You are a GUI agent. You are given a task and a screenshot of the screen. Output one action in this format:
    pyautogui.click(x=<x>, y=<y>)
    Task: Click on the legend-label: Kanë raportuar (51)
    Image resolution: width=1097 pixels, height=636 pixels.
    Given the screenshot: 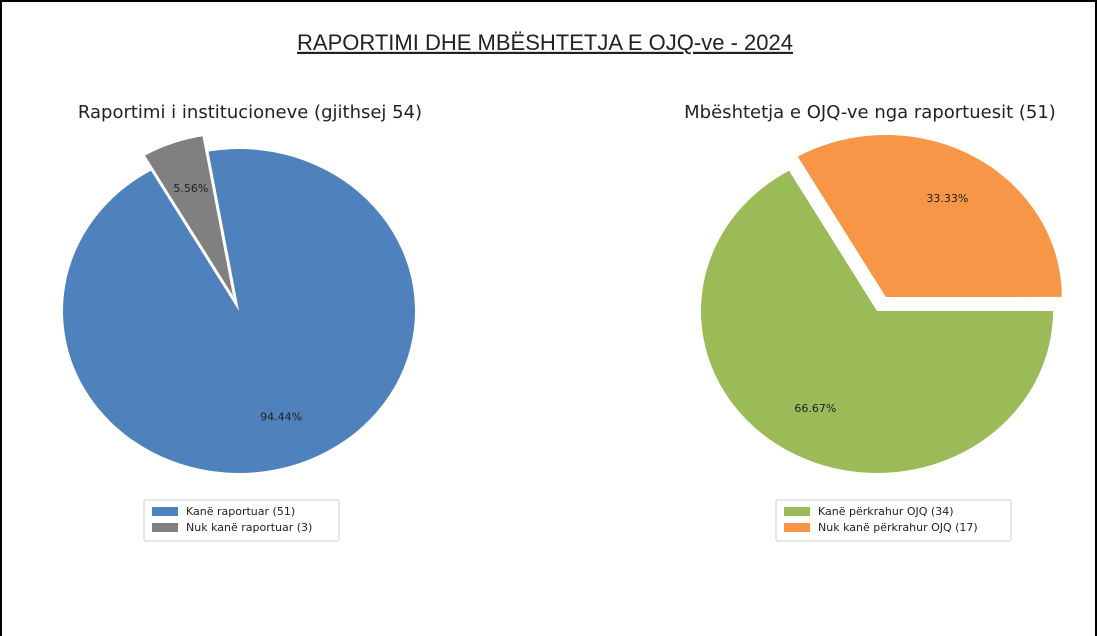 What is the action you would take?
    pyautogui.click(x=240, y=511)
    